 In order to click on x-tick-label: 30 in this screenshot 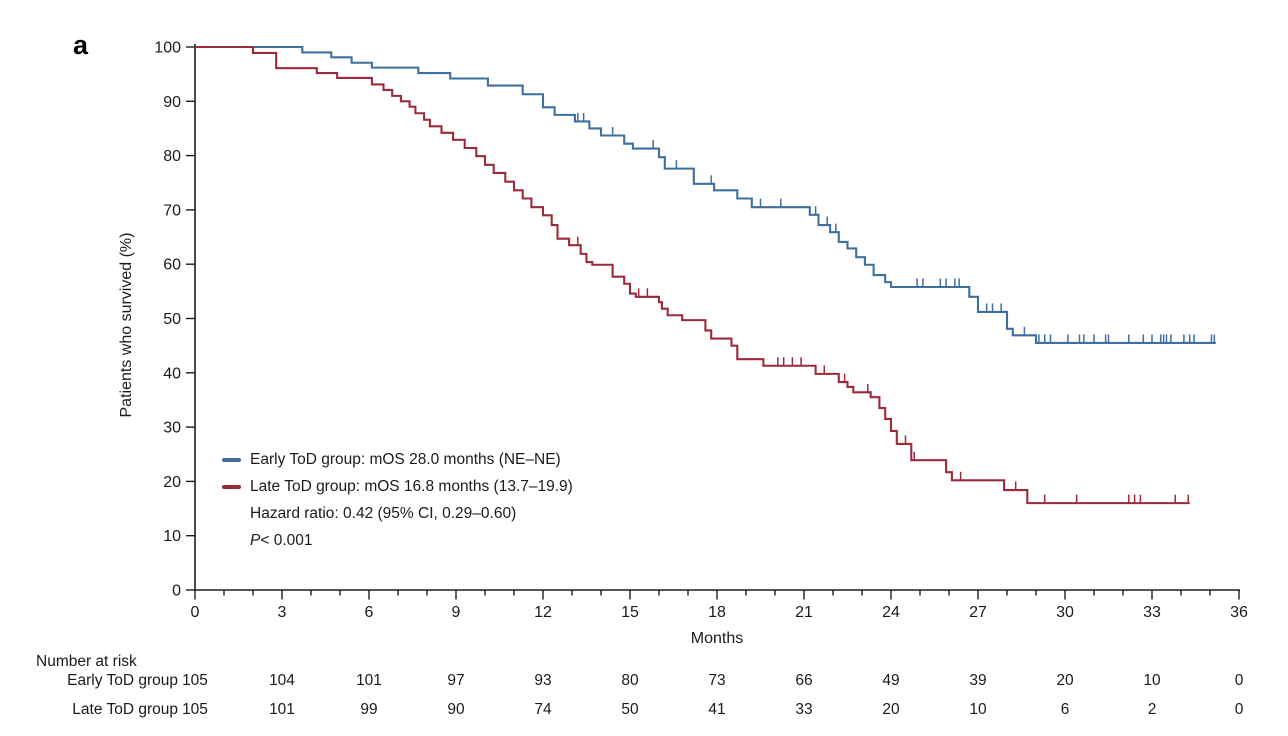, I will do `click(1065, 612)`.